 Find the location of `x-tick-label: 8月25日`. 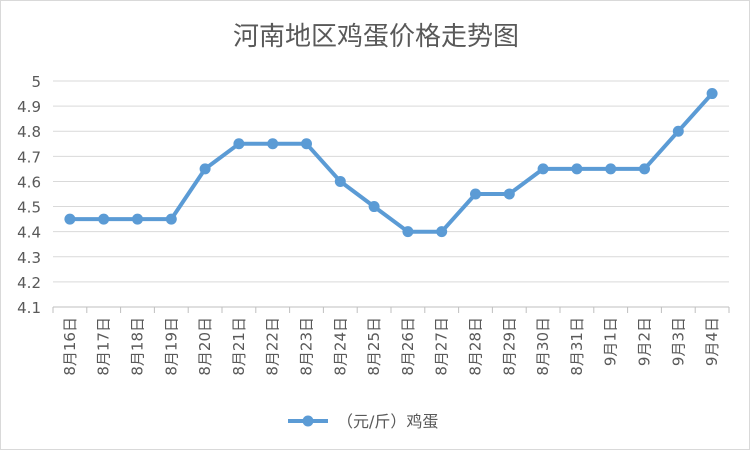

x-tick-label: 8月25日 is located at coordinates (374, 346).